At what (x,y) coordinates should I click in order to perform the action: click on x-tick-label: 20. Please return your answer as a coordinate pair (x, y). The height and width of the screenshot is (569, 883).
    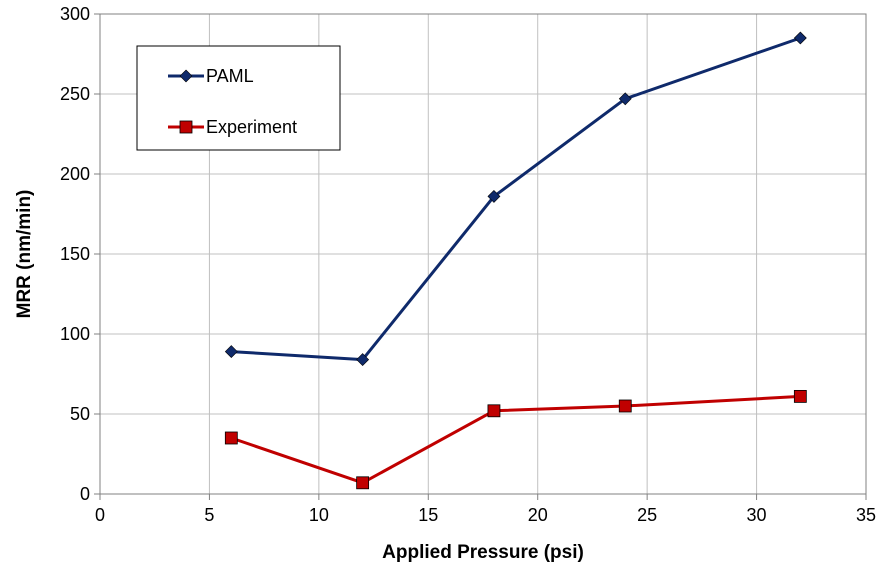
    Looking at the image, I should click on (538, 515).